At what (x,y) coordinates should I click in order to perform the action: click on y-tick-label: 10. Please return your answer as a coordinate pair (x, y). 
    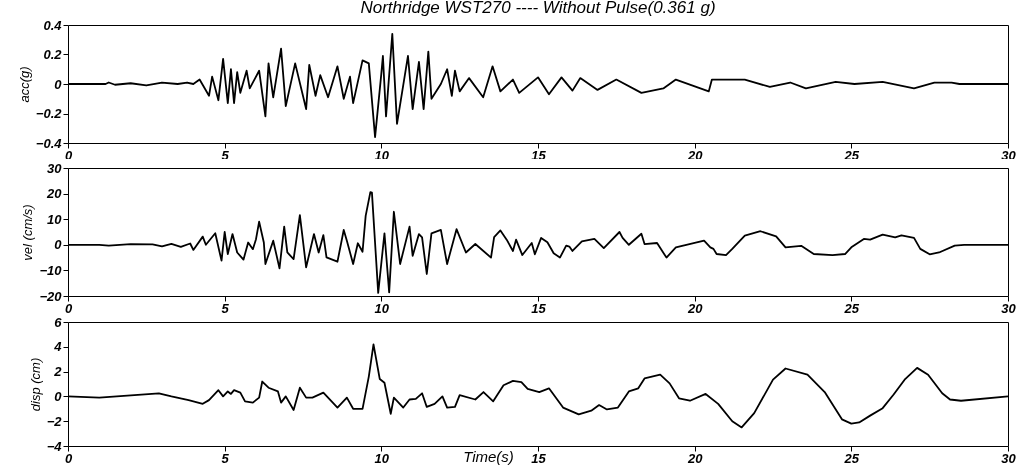
    Looking at the image, I should click on (55, 219).